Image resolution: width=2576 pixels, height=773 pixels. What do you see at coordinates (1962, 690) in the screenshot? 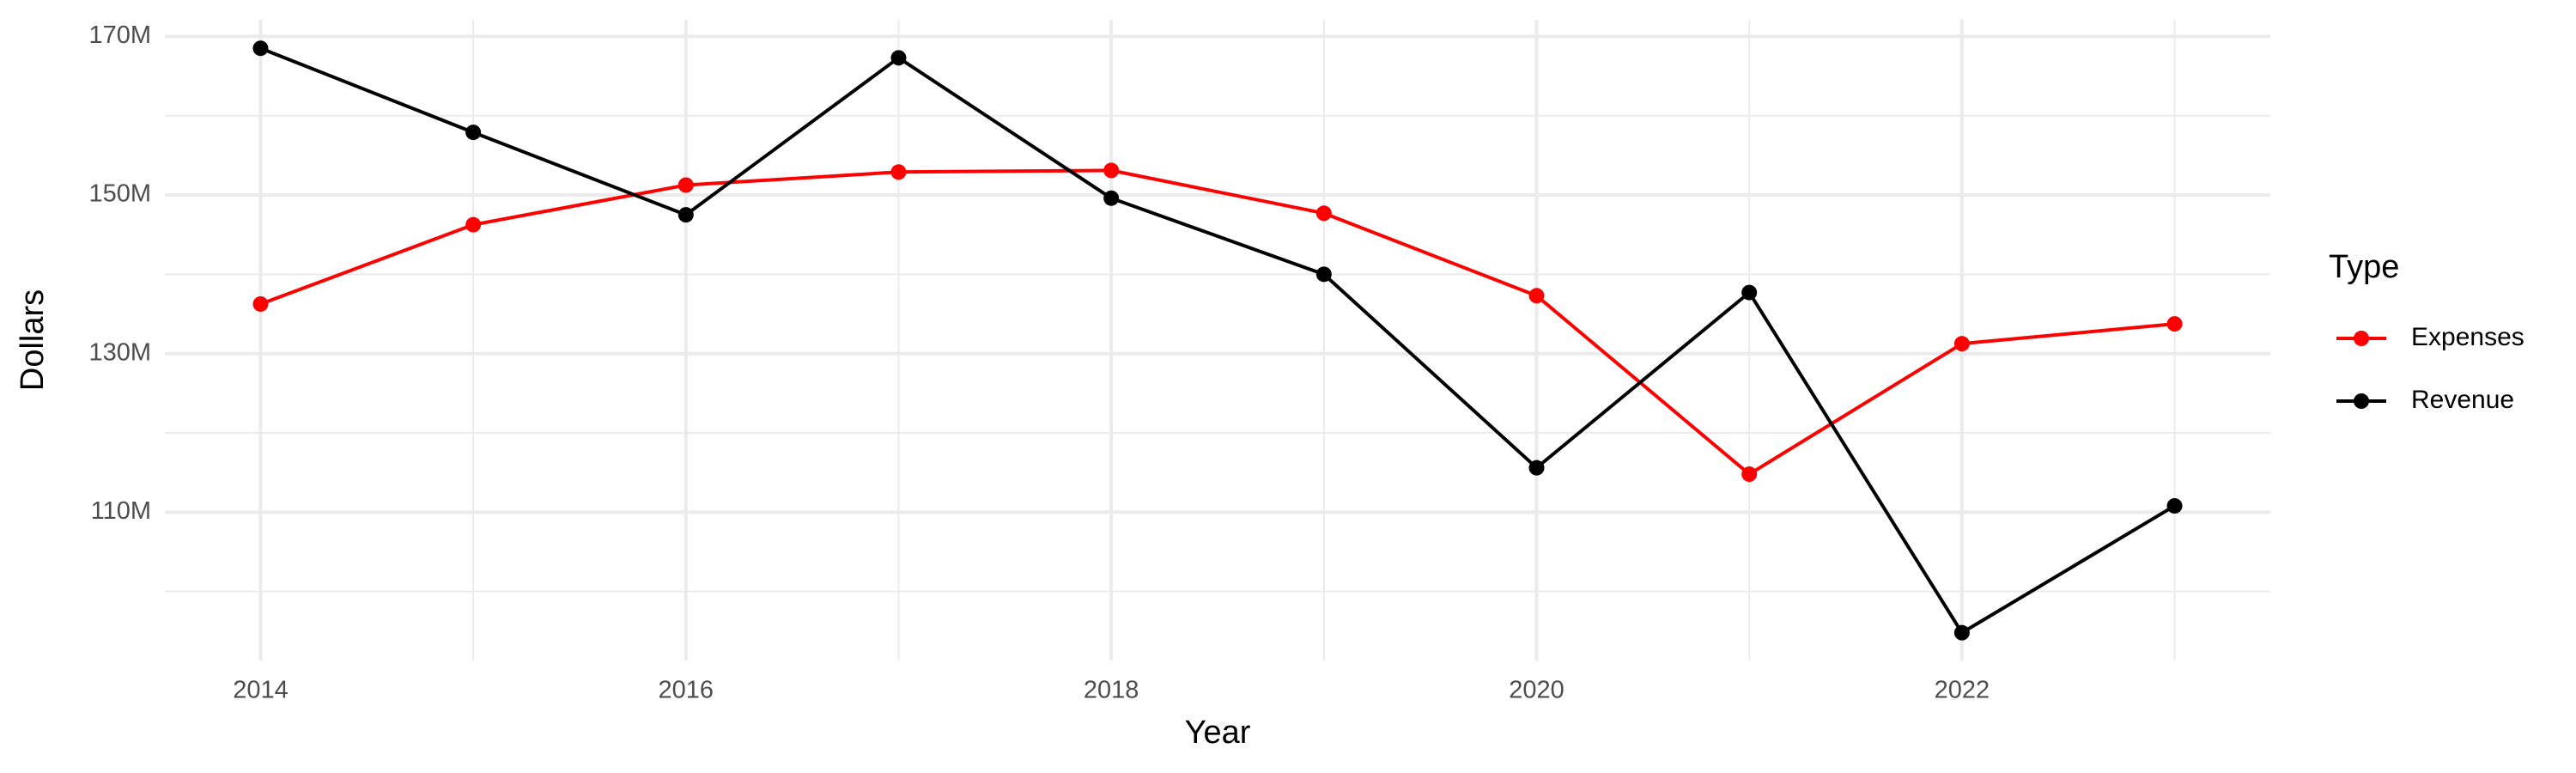
I see `x-tick-label: 2022` at bounding box center [1962, 690].